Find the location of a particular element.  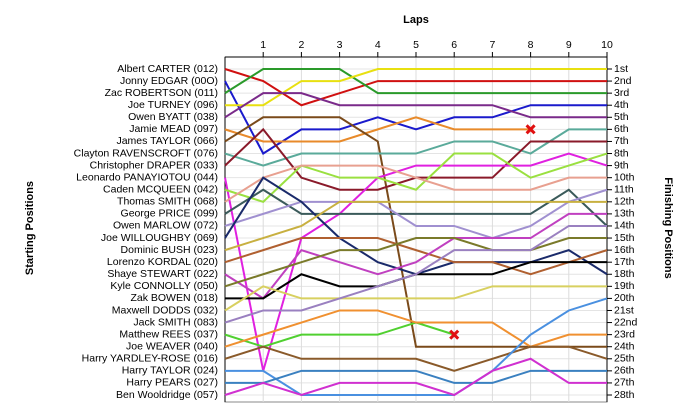

start-label: Jamie MEAD (097) is located at coordinates (173, 129).